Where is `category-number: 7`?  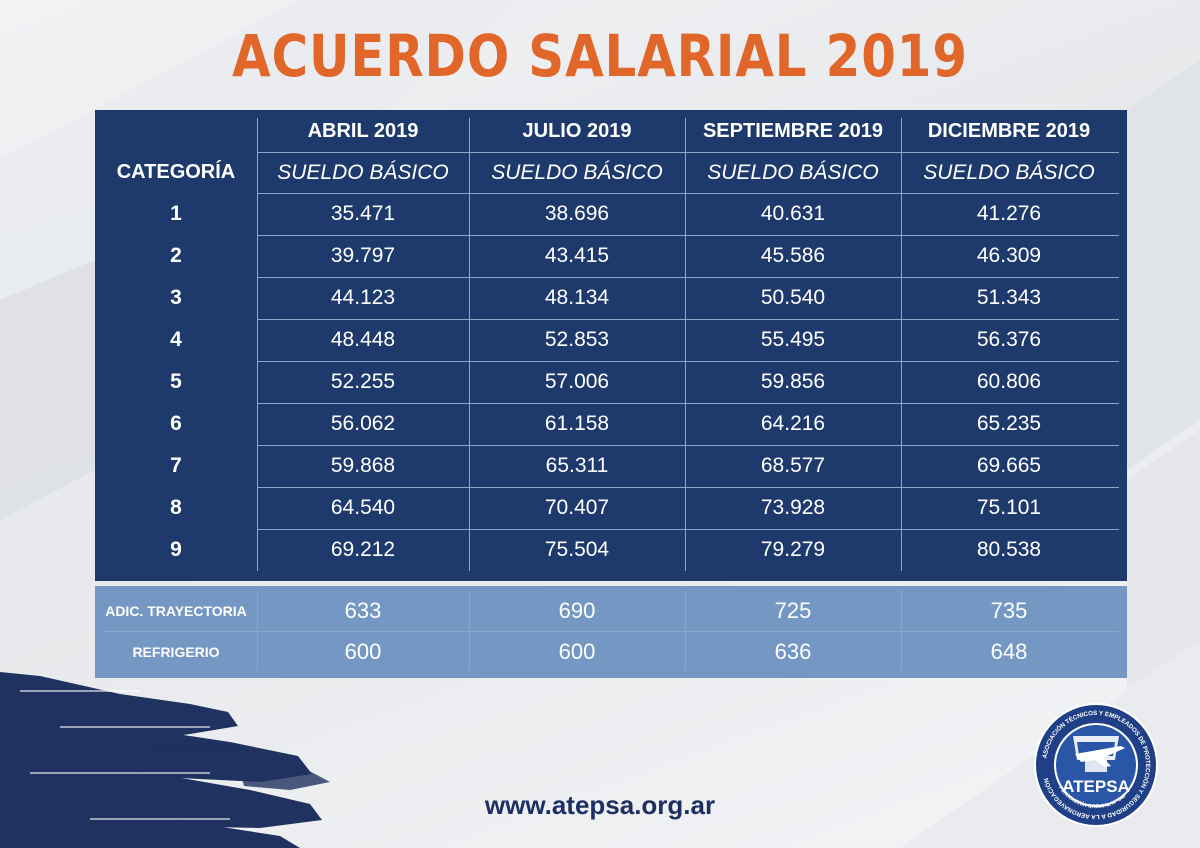 category-number: 7 is located at coordinates (176, 465).